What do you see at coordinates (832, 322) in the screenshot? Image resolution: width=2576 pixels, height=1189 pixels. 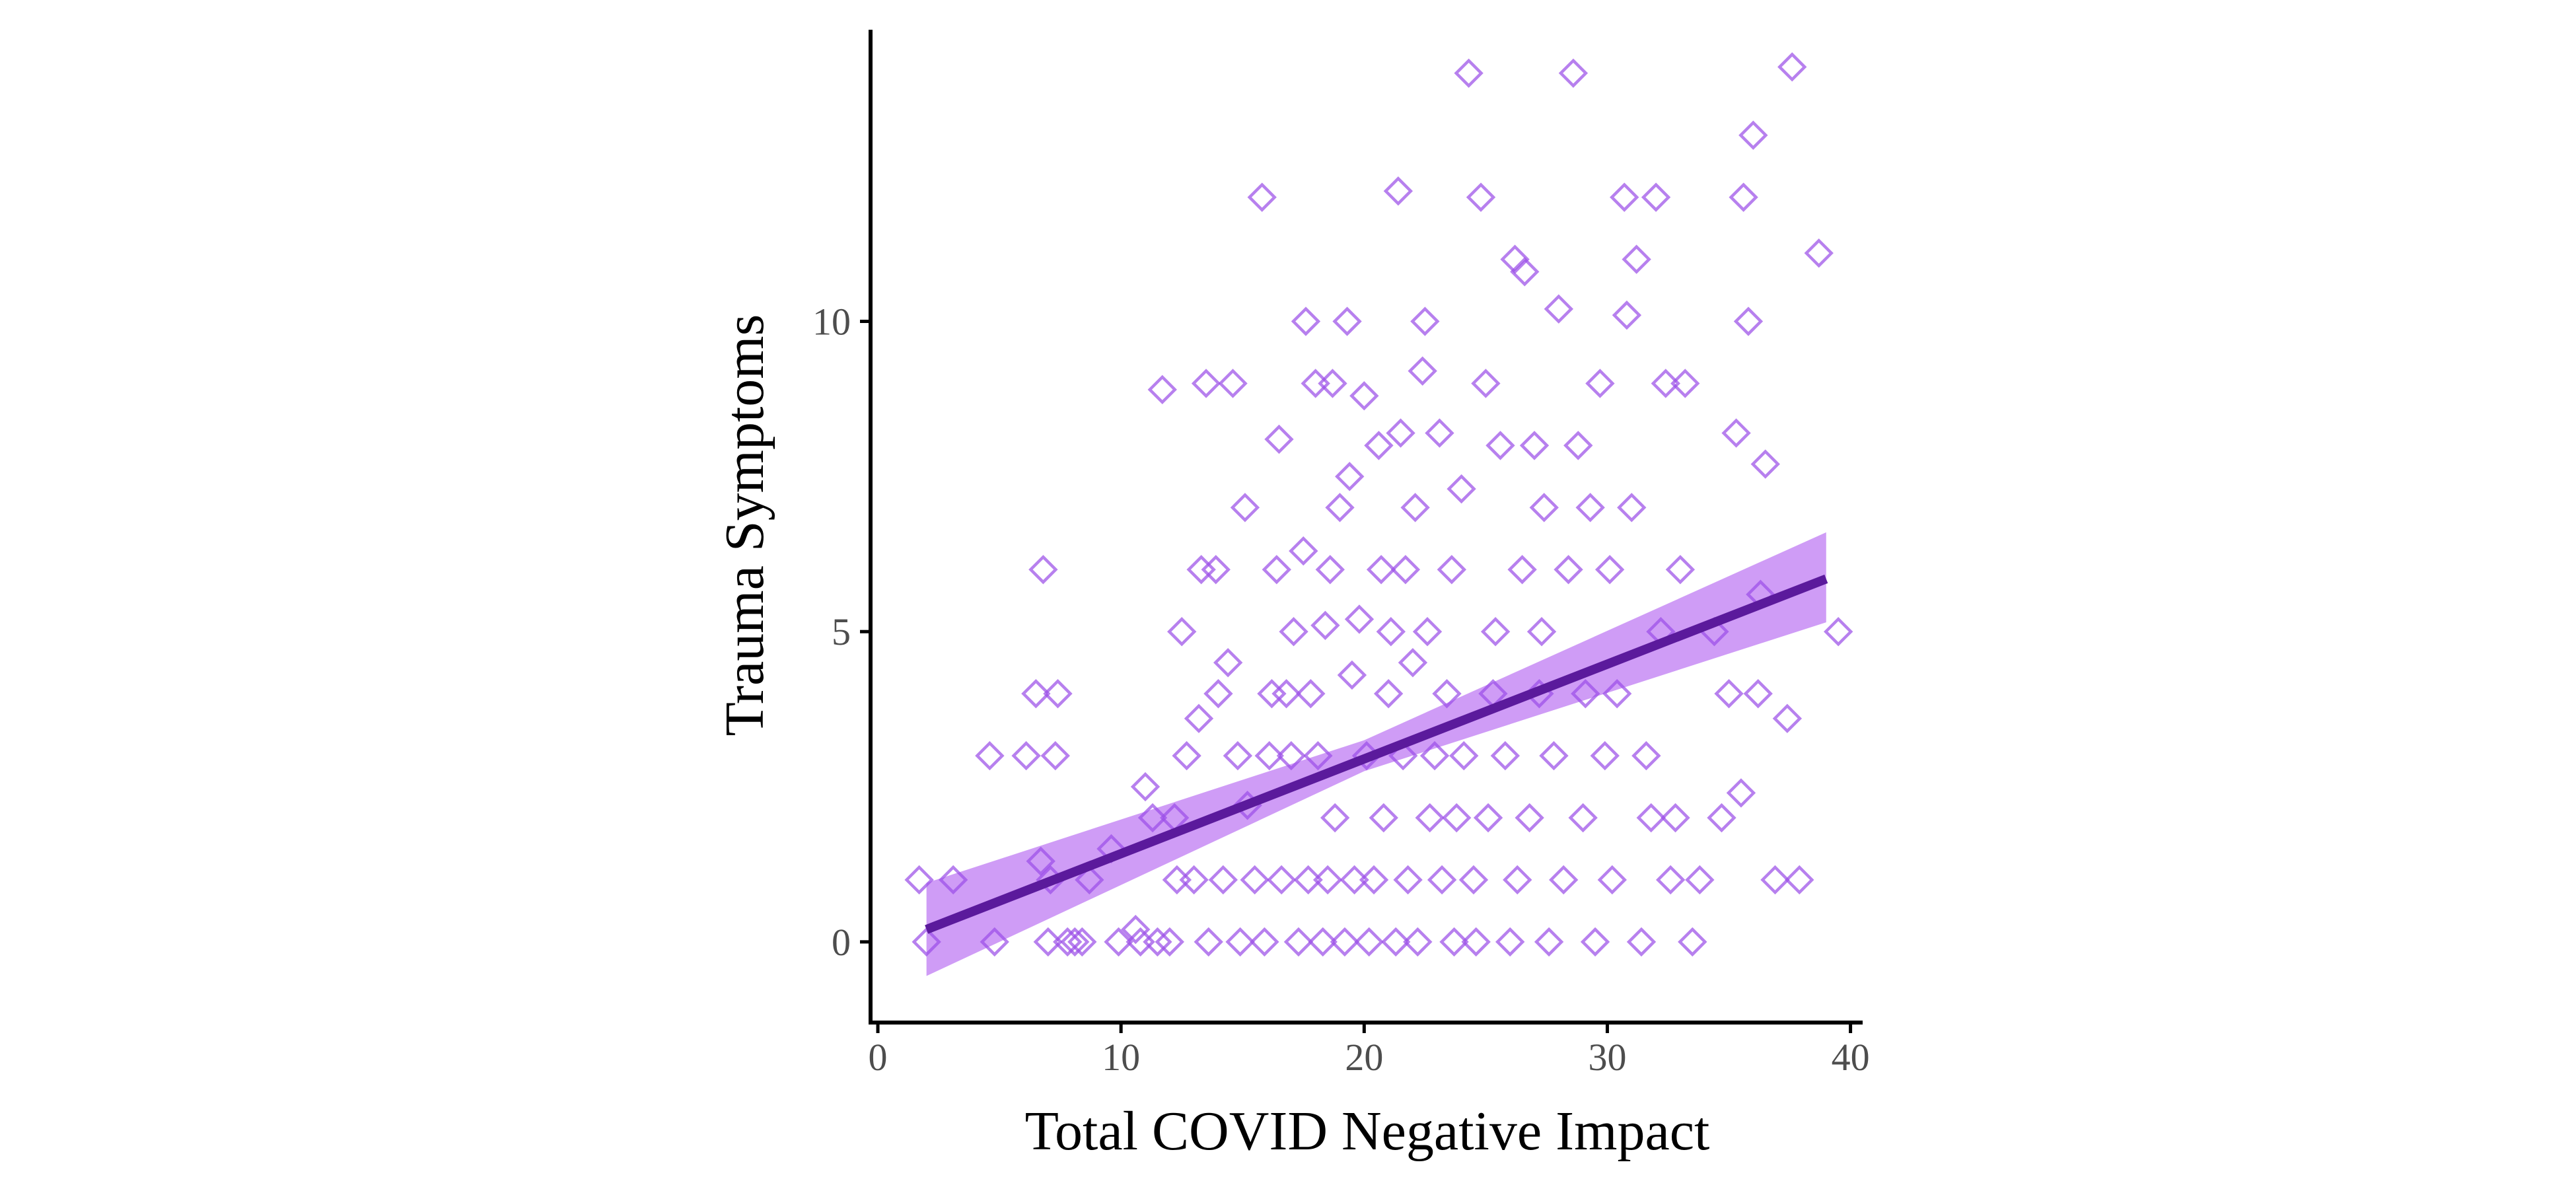 I see `y-tick-label: 10` at bounding box center [832, 322].